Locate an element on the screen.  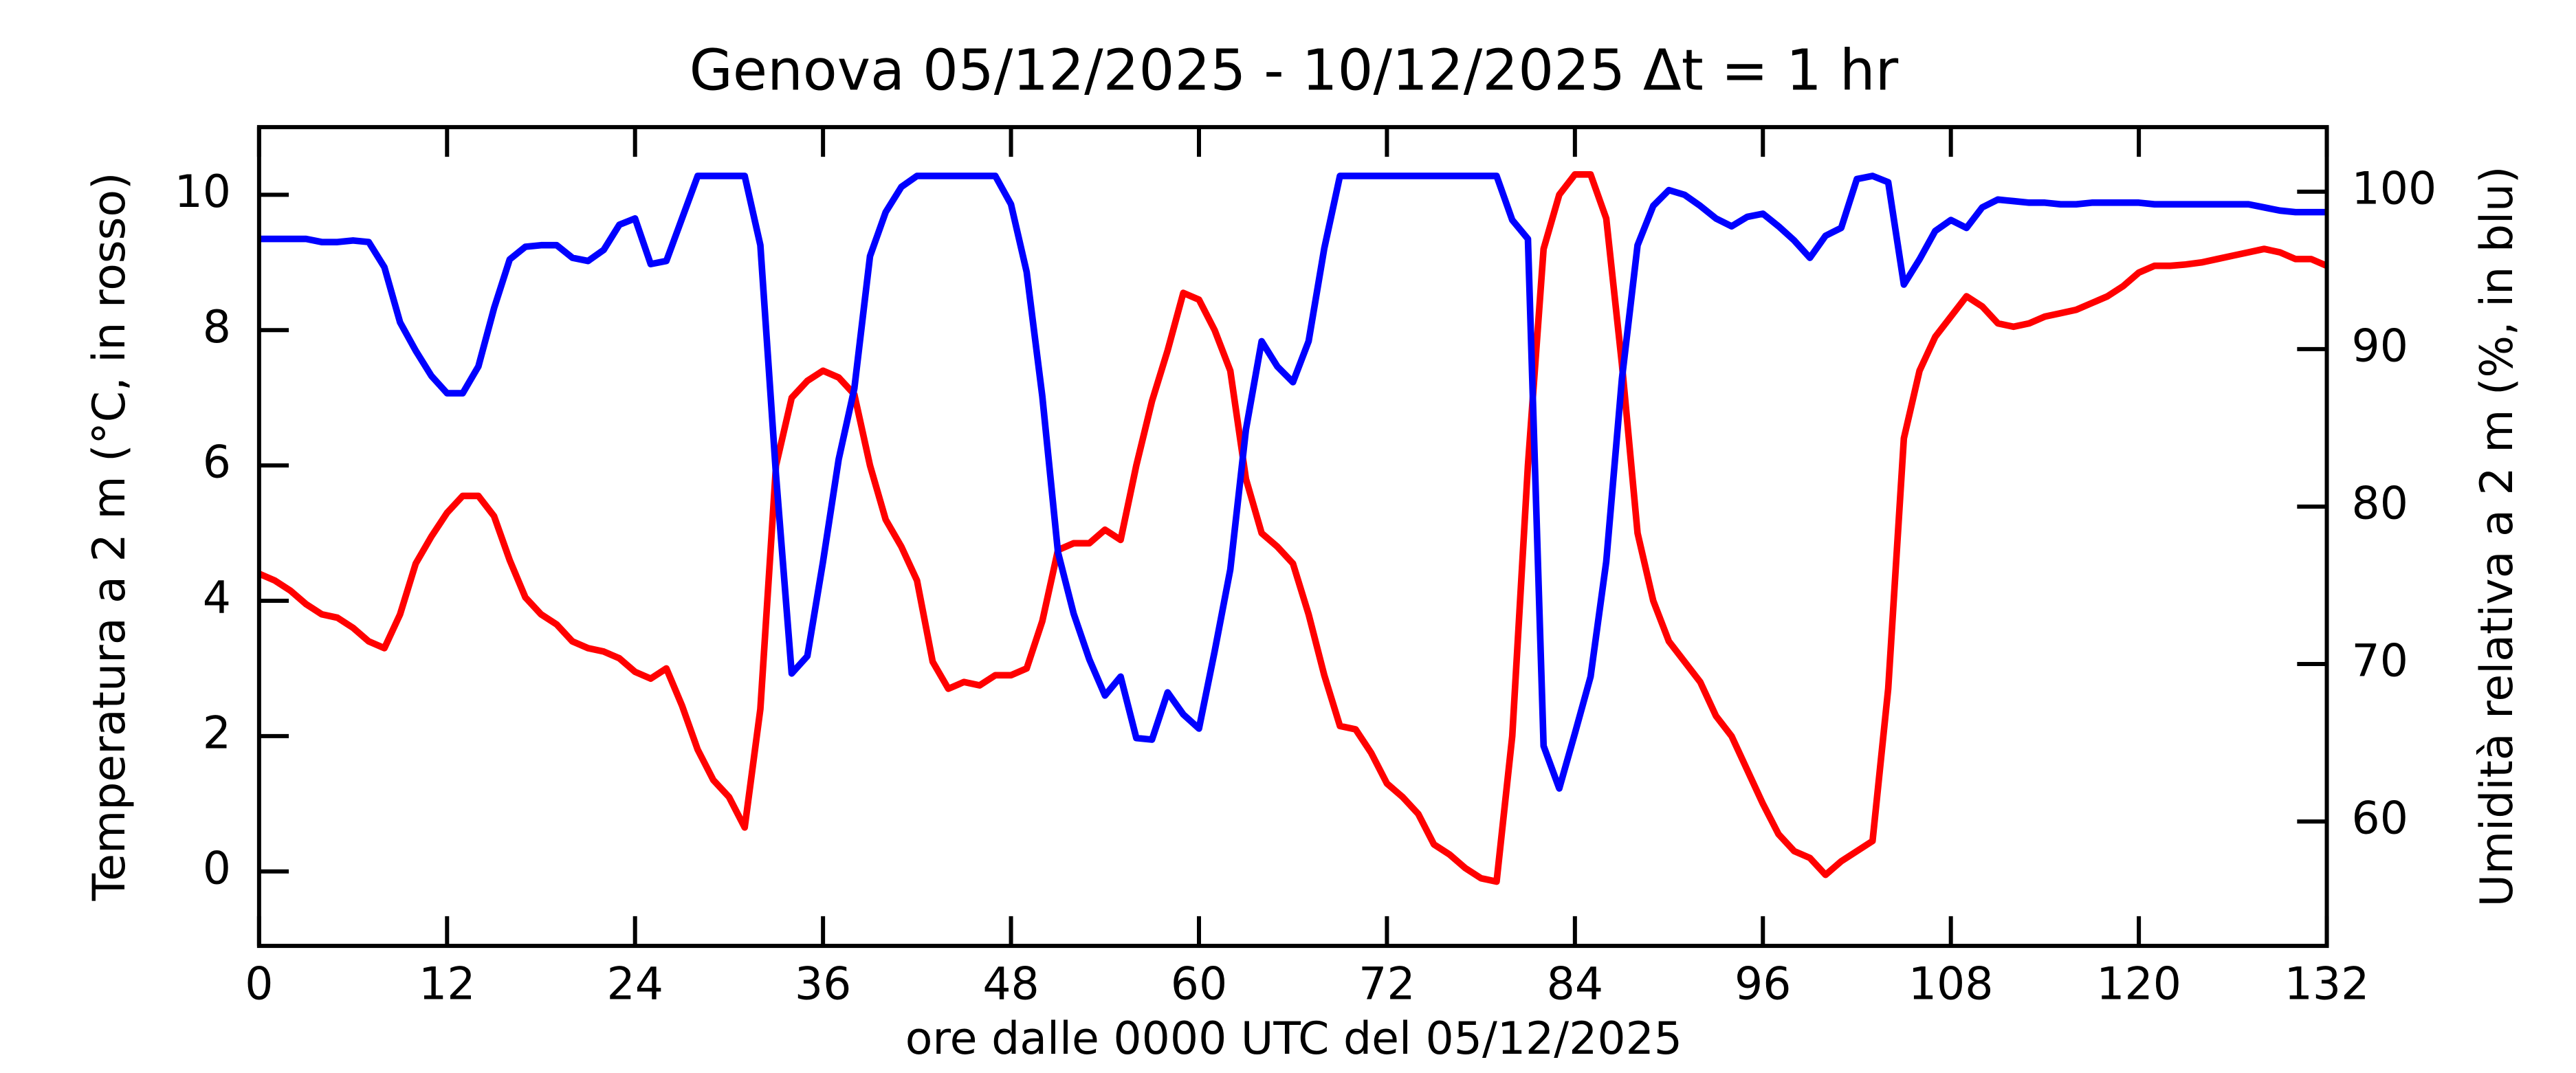
x-tick-label: 24 is located at coordinates (634, 984).